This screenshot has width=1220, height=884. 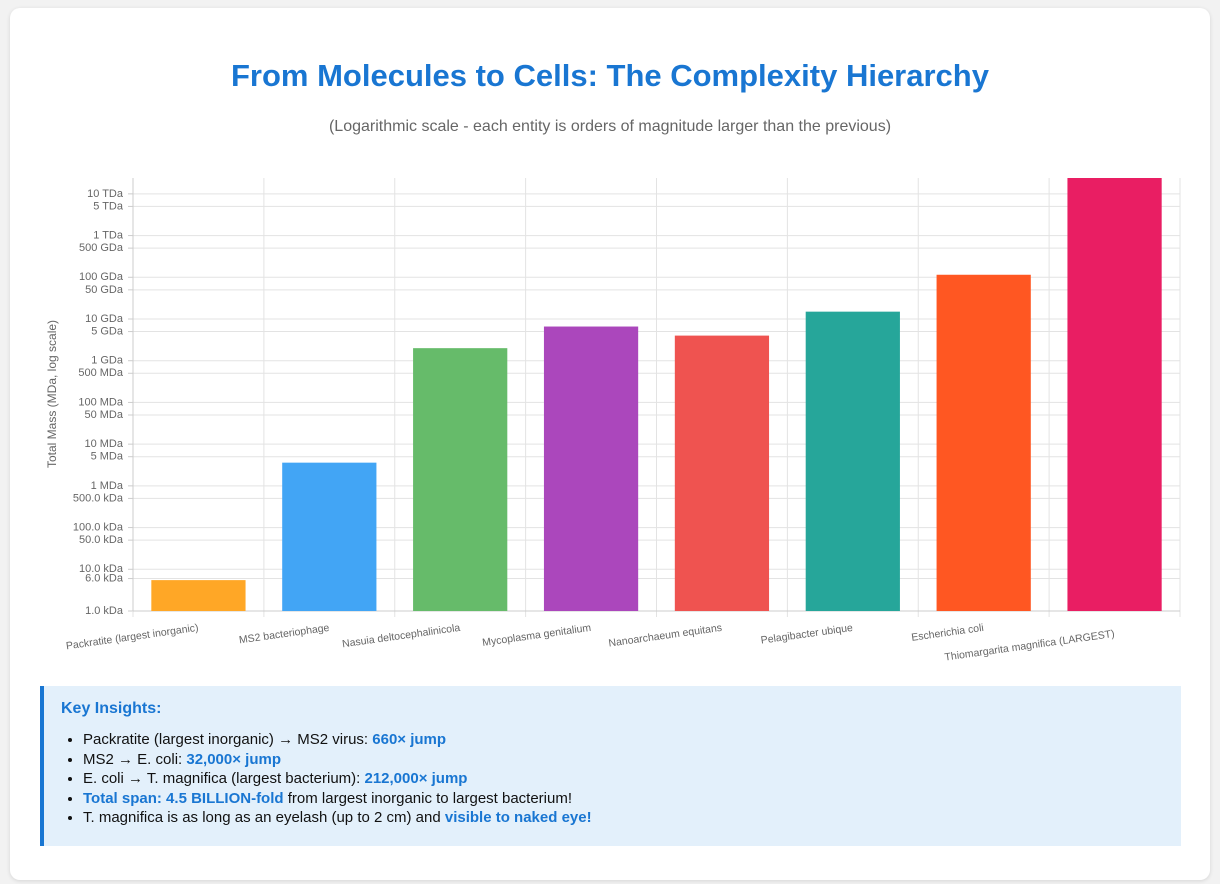 What do you see at coordinates (132, 637) in the screenshot?
I see `x-tick-label: Packratite (largest inorganic)` at bounding box center [132, 637].